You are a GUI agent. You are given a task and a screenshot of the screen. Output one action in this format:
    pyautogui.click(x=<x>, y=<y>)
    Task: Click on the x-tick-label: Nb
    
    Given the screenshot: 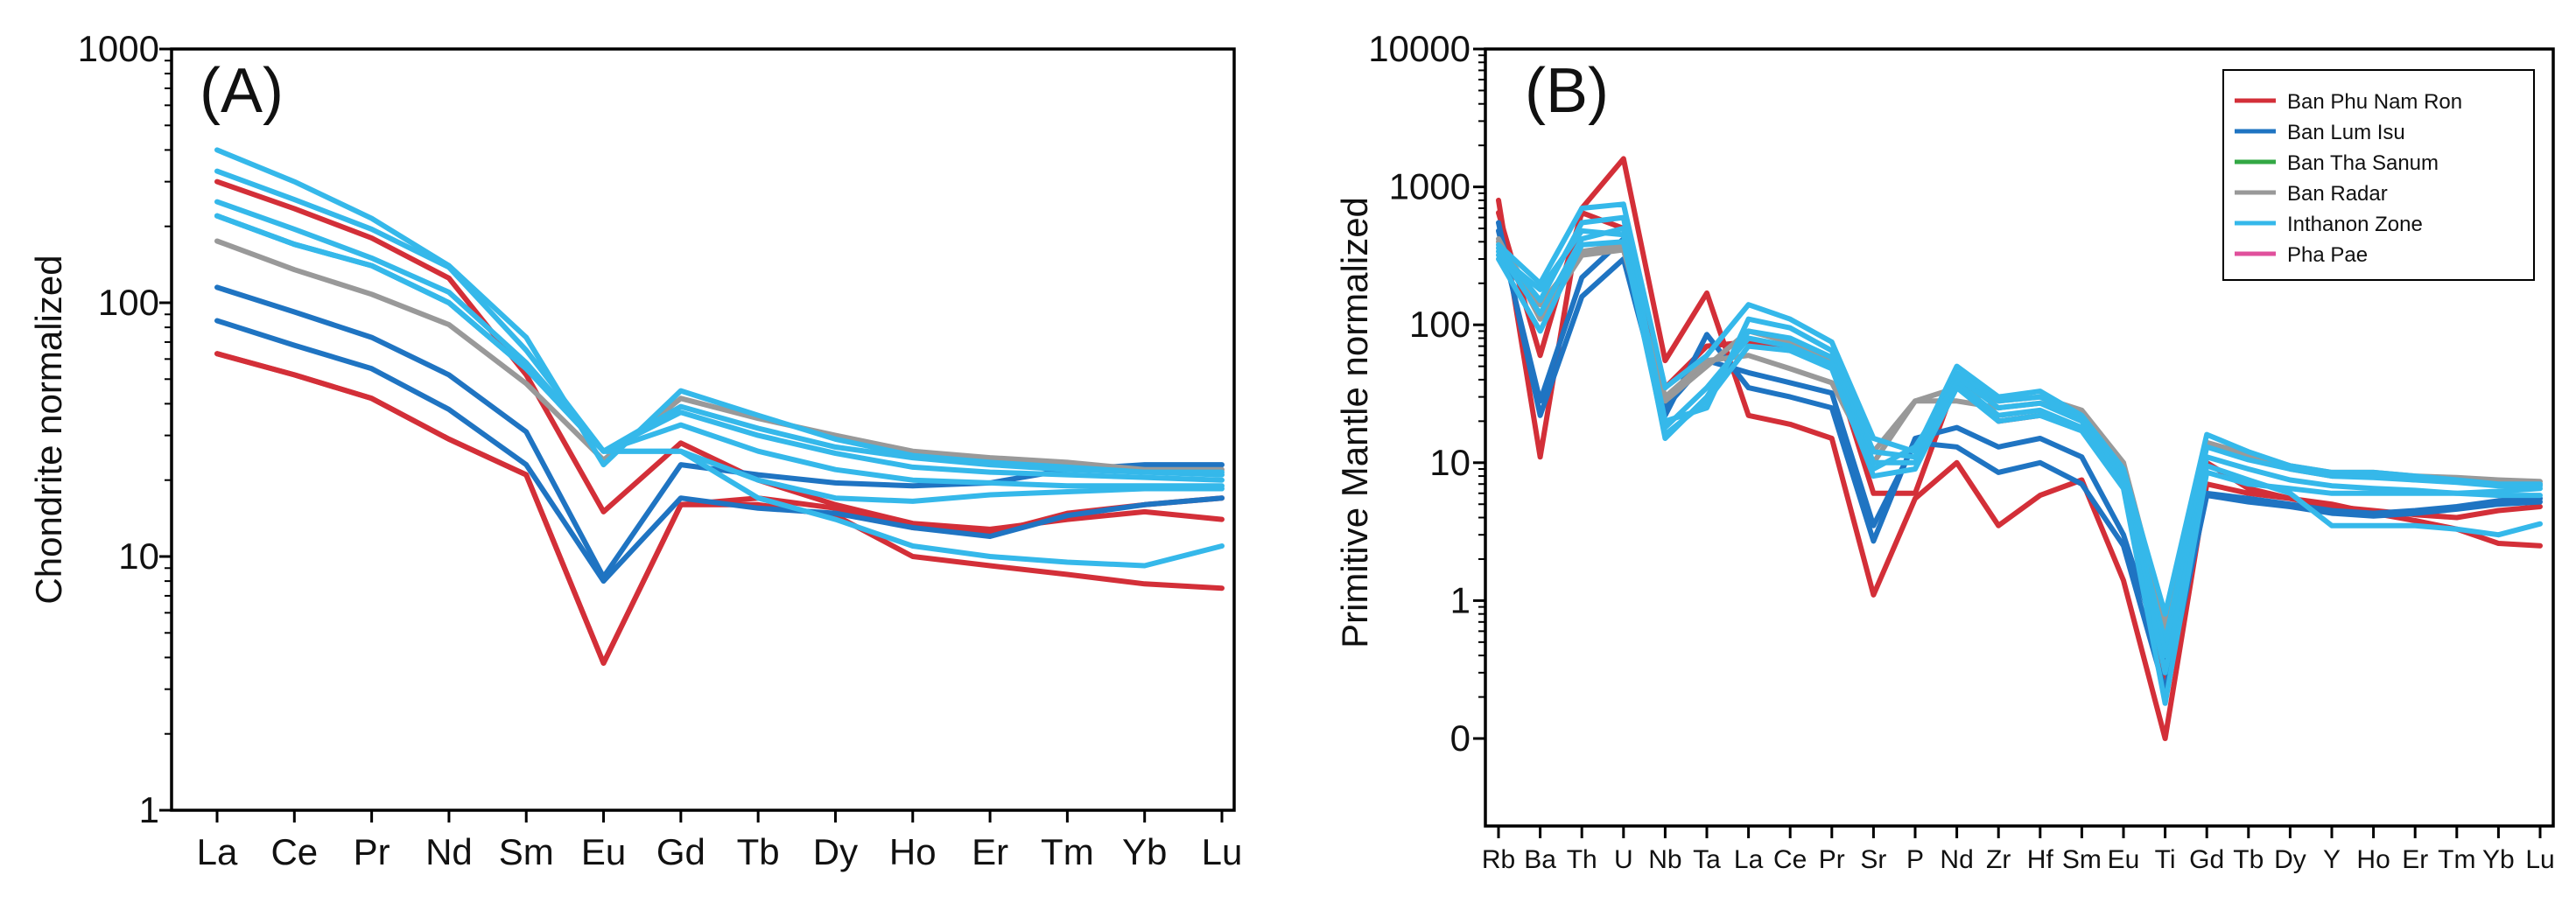 What is the action you would take?
    pyautogui.click(x=1665, y=859)
    